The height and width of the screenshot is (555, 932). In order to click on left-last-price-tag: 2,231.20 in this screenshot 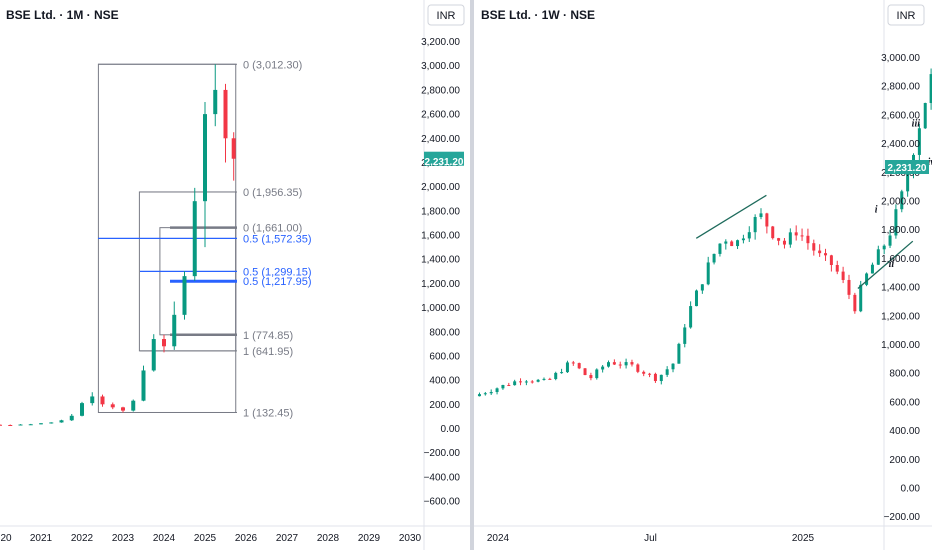, I will do `click(444, 159)`.